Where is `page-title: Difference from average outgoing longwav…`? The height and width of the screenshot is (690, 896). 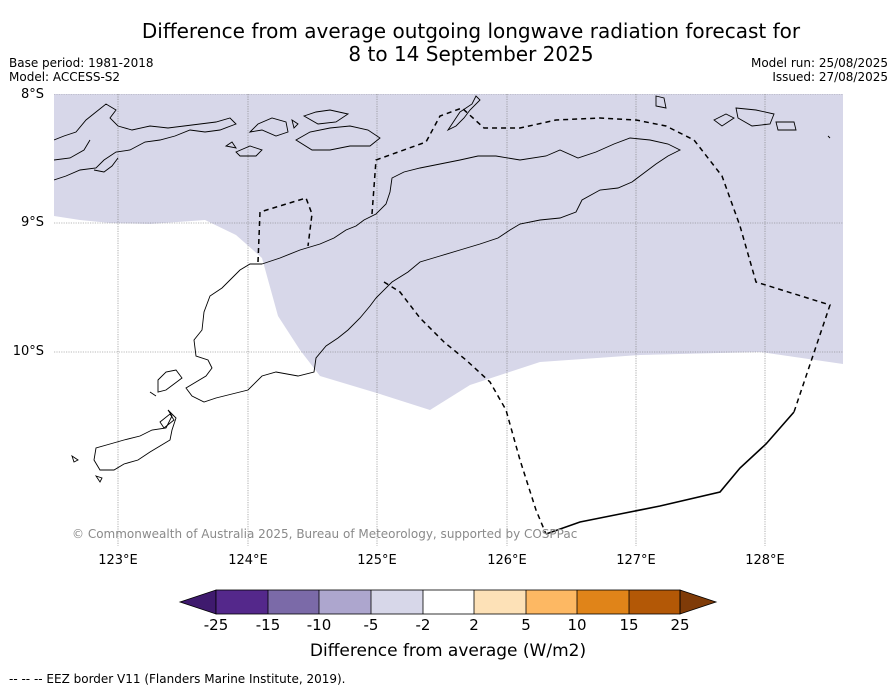
page-title: Difference from average outgoing longwav… is located at coordinates (448, 43).